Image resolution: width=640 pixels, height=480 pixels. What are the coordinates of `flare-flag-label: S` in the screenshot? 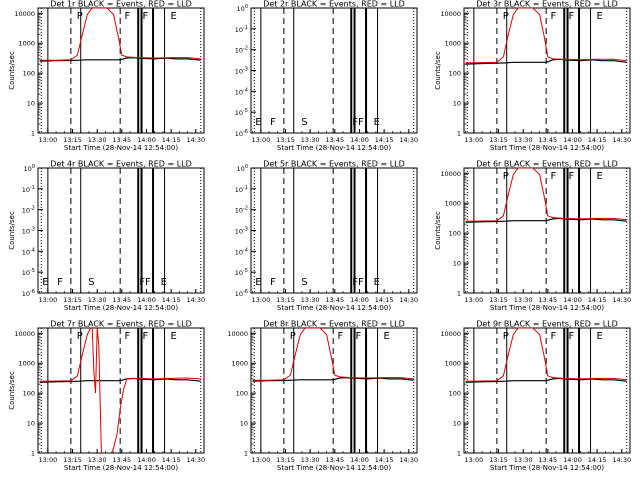 It's located at (304, 282).